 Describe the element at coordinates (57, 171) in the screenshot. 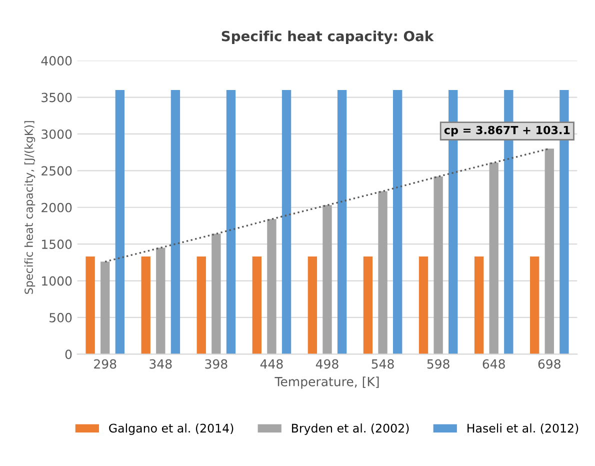

I see `y-tick-label: 2500` at that location.